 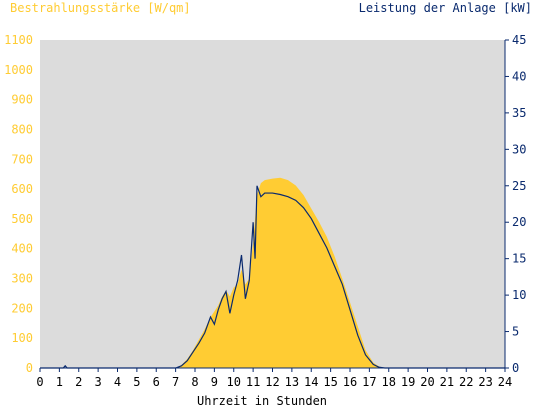 I want to click on left-tick-label: 600, so click(x=22, y=189).